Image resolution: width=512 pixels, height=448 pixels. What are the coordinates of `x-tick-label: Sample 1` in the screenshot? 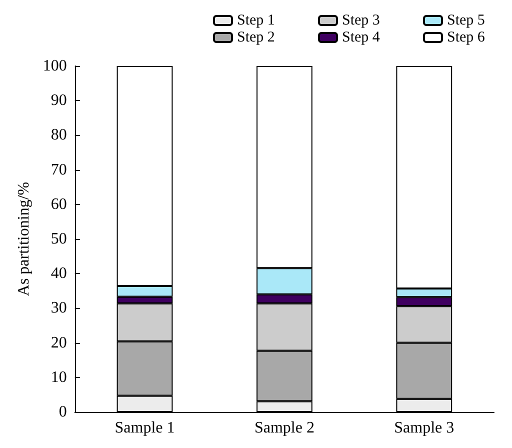 It's located at (144, 428).